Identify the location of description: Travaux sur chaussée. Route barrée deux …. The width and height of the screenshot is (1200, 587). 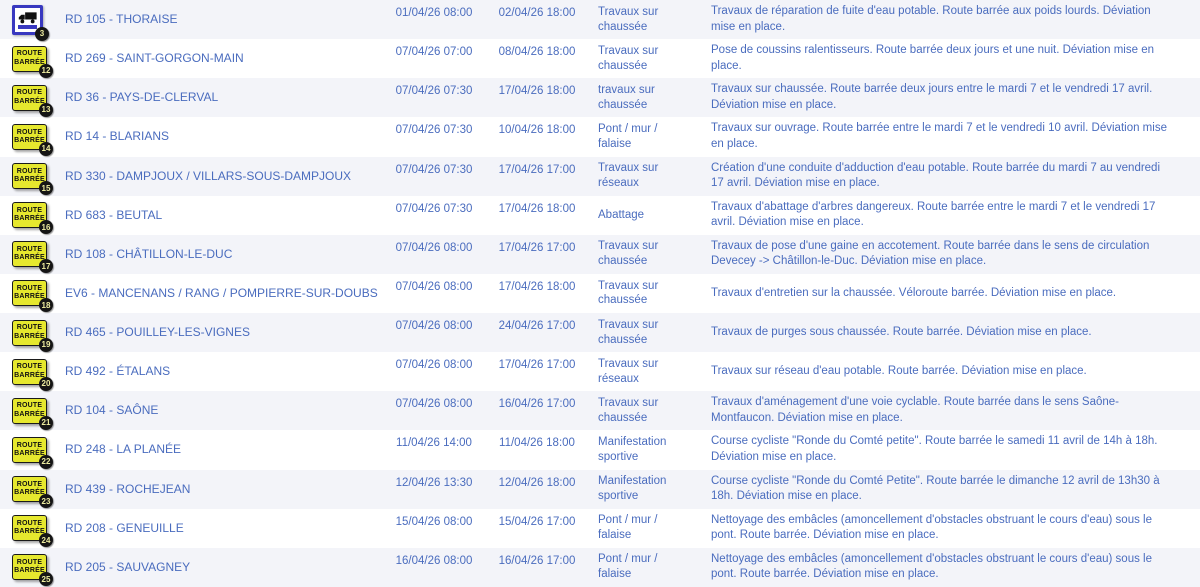
(932, 97).